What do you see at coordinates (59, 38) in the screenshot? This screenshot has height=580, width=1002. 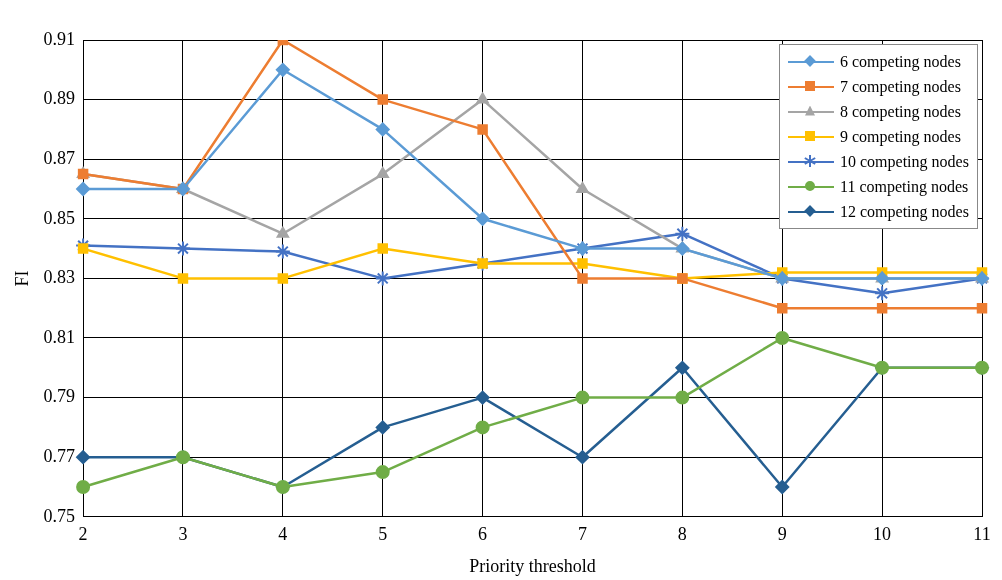 I see `y-tick-label: 0.91` at bounding box center [59, 38].